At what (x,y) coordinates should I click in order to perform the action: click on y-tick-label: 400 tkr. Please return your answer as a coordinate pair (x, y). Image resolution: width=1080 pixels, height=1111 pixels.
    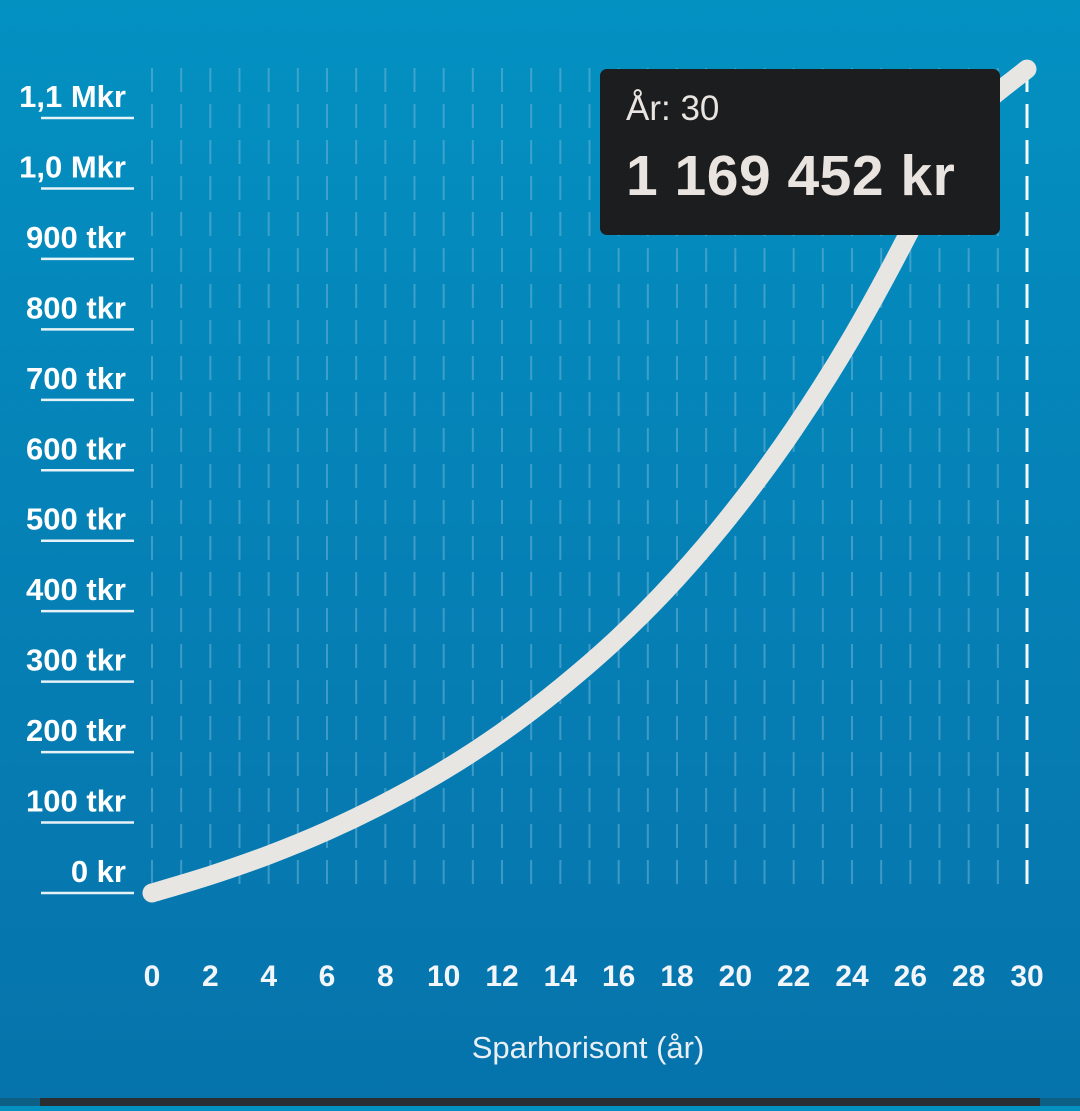
    Looking at the image, I should click on (76, 589).